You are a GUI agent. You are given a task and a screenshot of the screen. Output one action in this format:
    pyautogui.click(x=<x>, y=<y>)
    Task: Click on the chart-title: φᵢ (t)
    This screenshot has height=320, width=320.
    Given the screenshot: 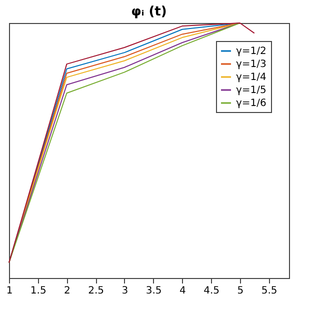 What is the action you would take?
    pyautogui.click(x=149, y=12)
    